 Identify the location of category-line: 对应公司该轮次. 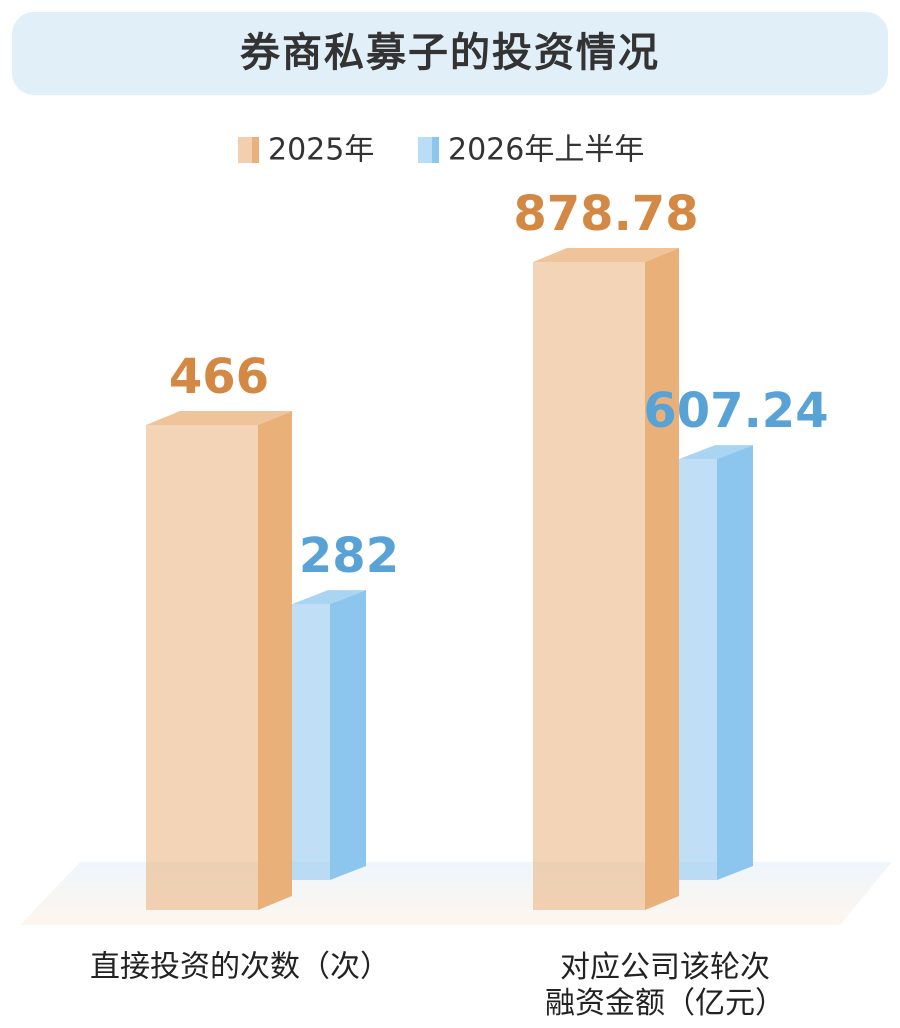
(665, 967).